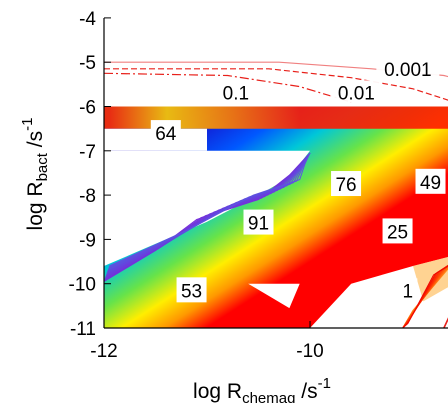 This screenshot has width=448, height=403. What do you see at coordinates (262, 389) in the screenshot?
I see `x-axis-label: log Rchemaq /s-1` at bounding box center [262, 389].